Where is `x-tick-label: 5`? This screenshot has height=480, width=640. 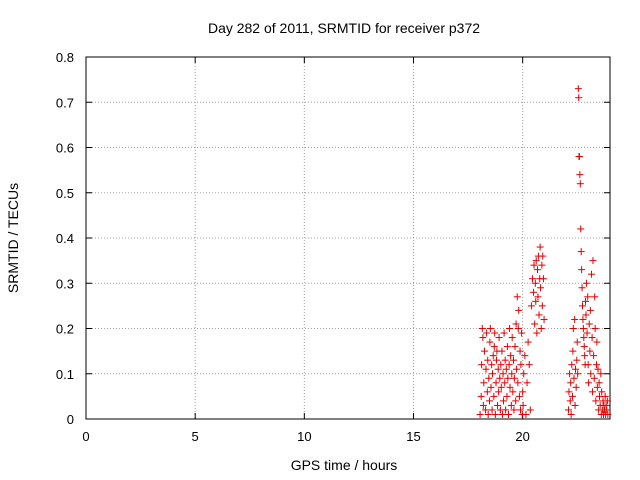
x-tick-label: 5 is located at coordinates (195, 436).